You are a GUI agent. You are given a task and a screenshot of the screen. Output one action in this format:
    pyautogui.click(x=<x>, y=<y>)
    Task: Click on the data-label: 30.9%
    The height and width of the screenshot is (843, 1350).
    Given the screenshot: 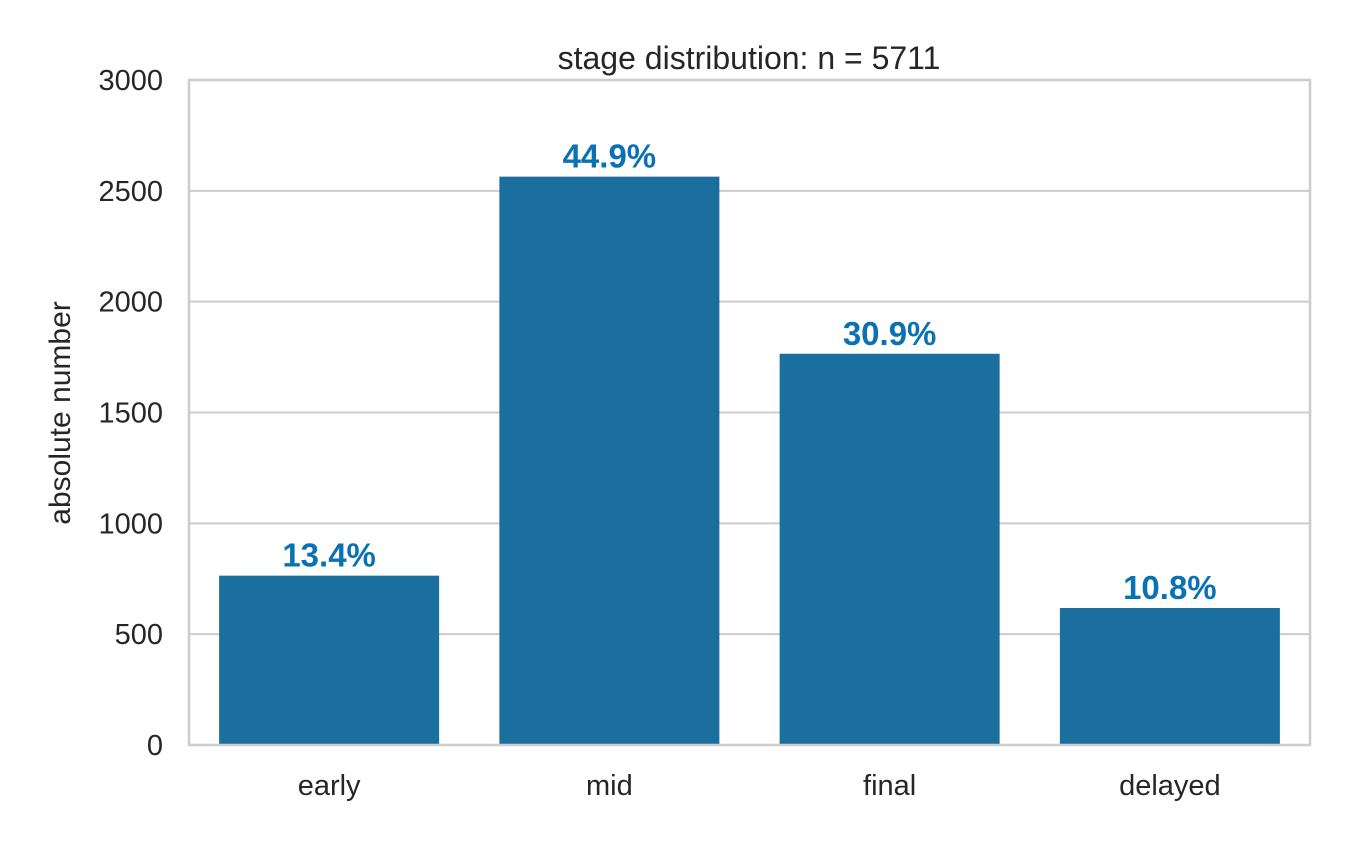 What is the action you would take?
    pyautogui.click(x=890, y=333)
    